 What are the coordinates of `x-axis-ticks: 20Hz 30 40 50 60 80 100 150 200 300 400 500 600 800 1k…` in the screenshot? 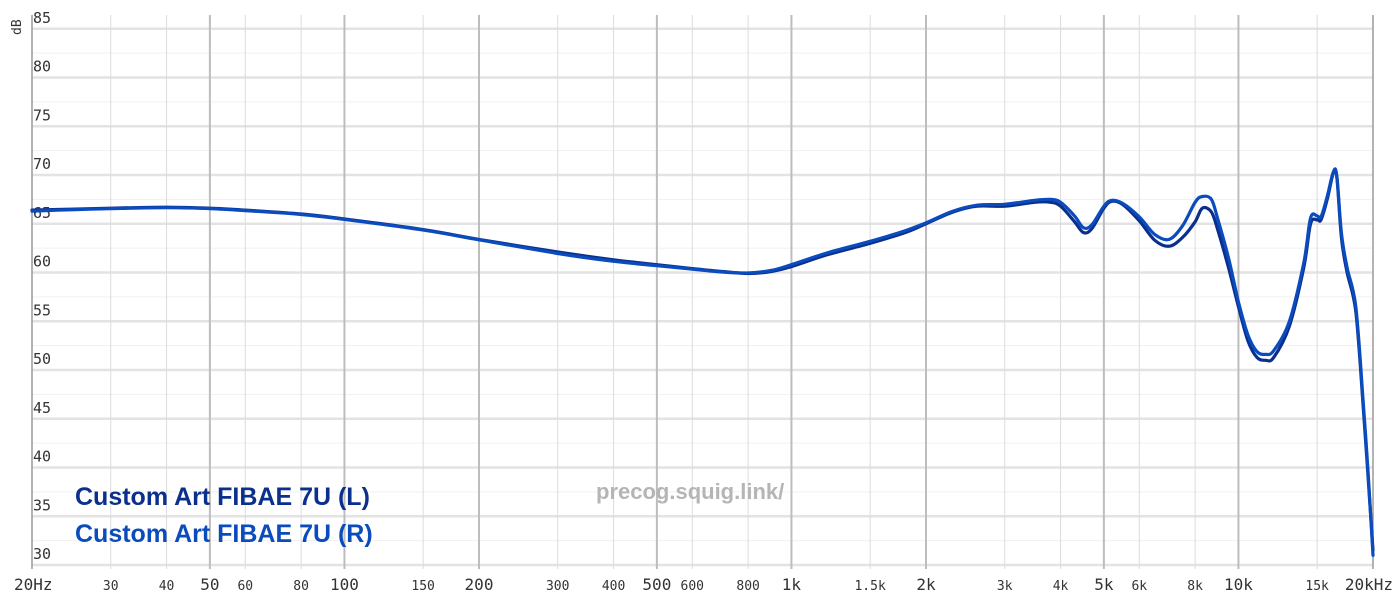 It's located at (703, 584).